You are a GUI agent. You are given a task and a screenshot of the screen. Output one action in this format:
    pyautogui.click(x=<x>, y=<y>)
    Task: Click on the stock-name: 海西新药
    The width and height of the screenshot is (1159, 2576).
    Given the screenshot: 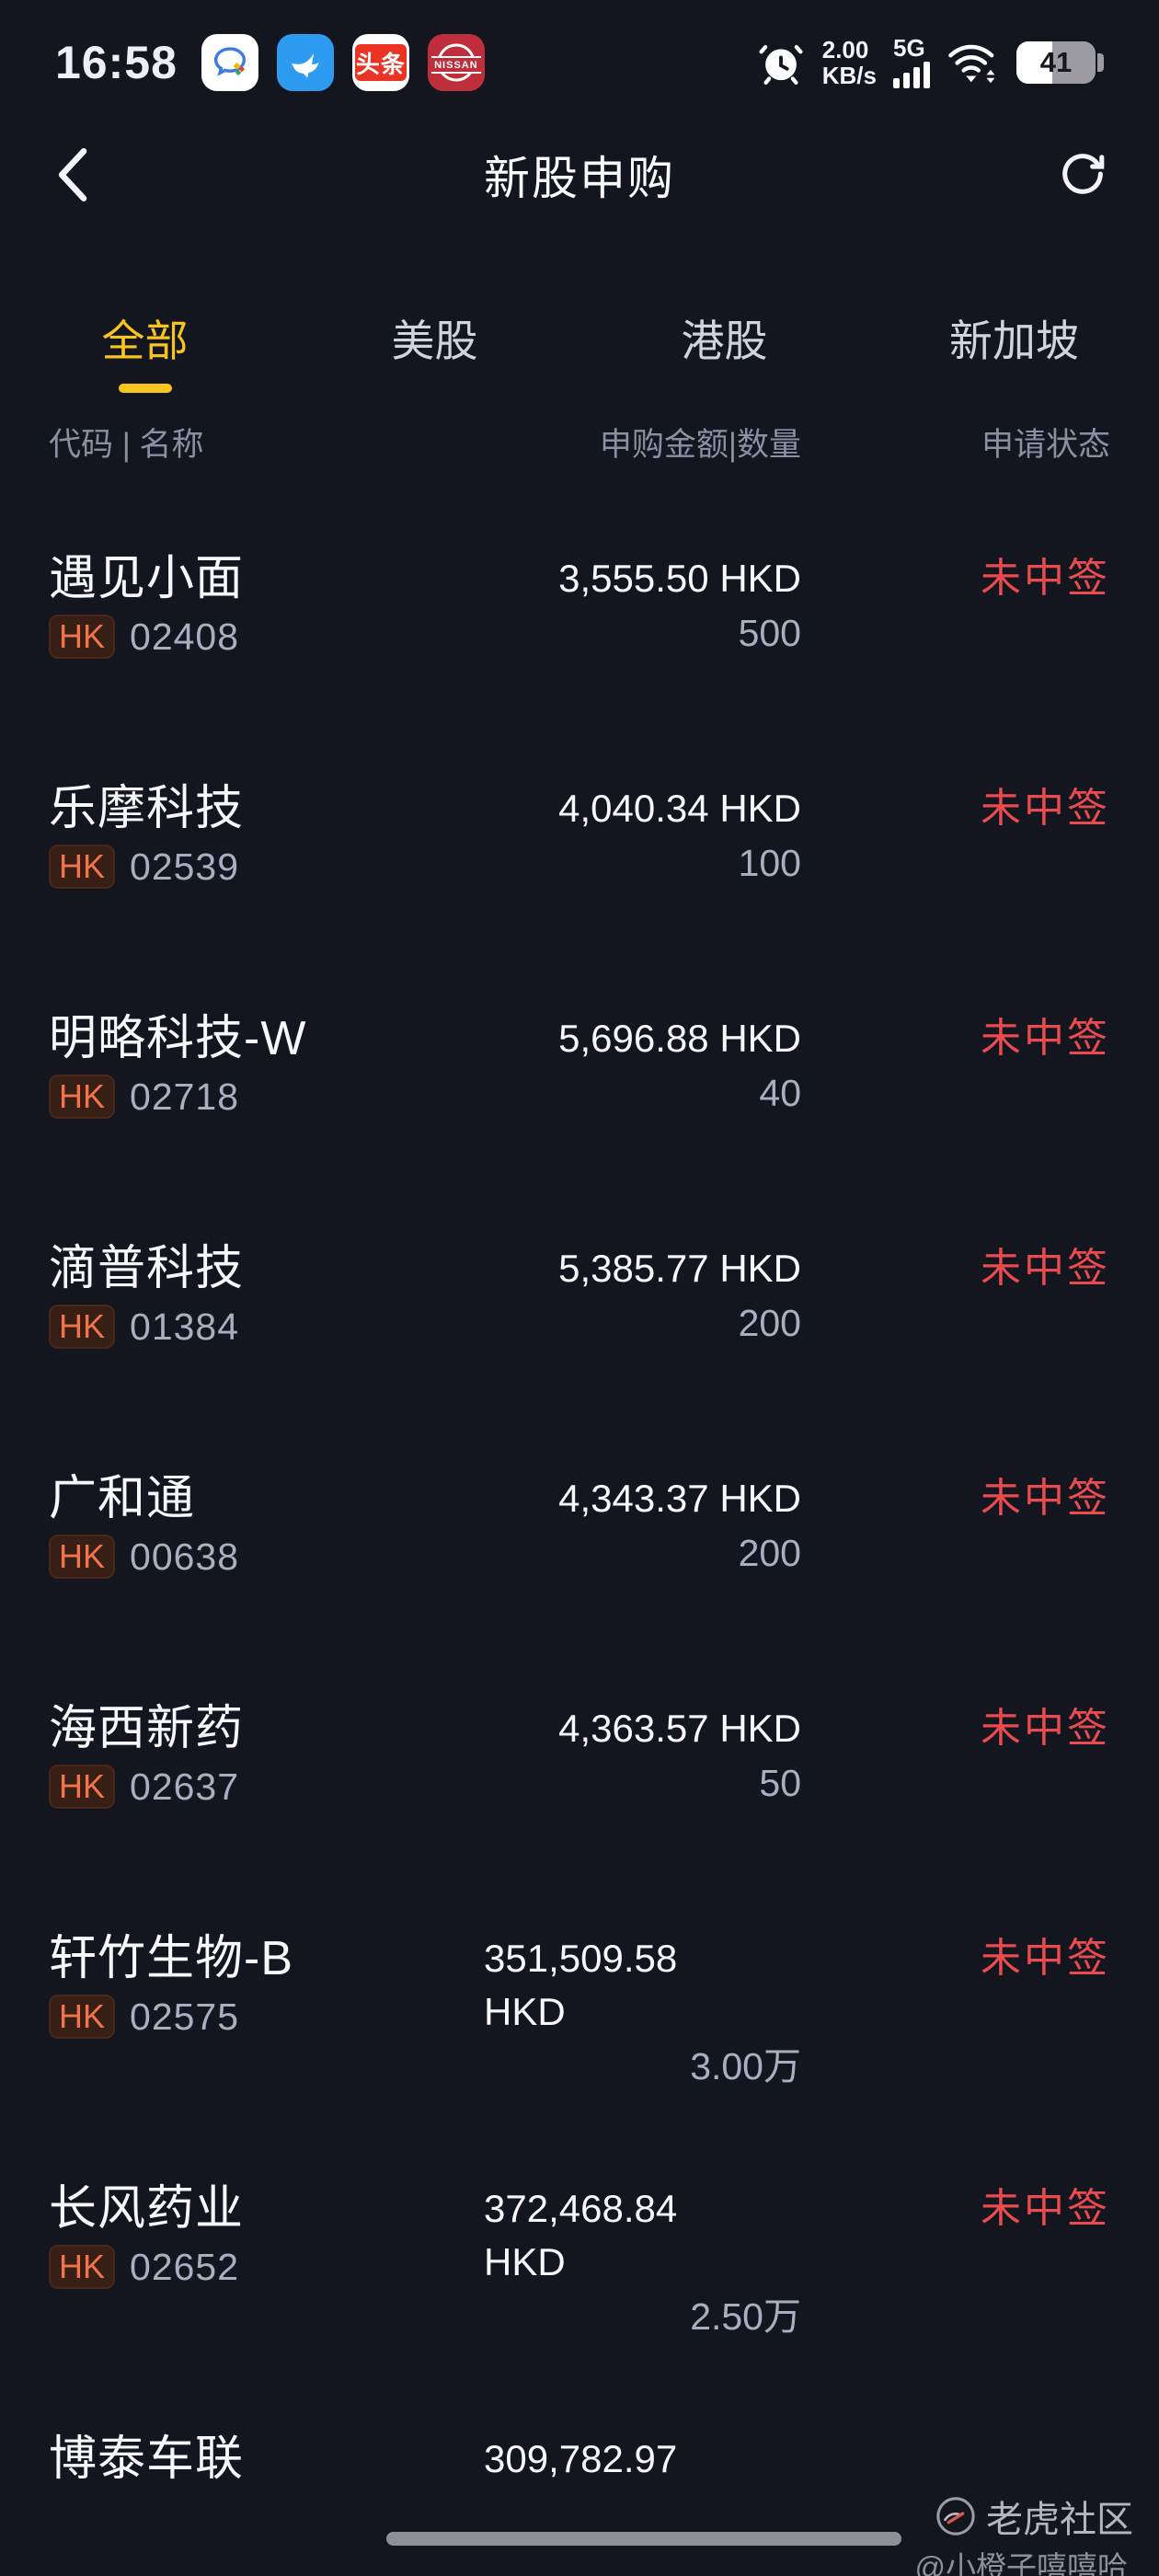 What is the action you would take?
    pyautogui.click(x=147, y=1728)
    